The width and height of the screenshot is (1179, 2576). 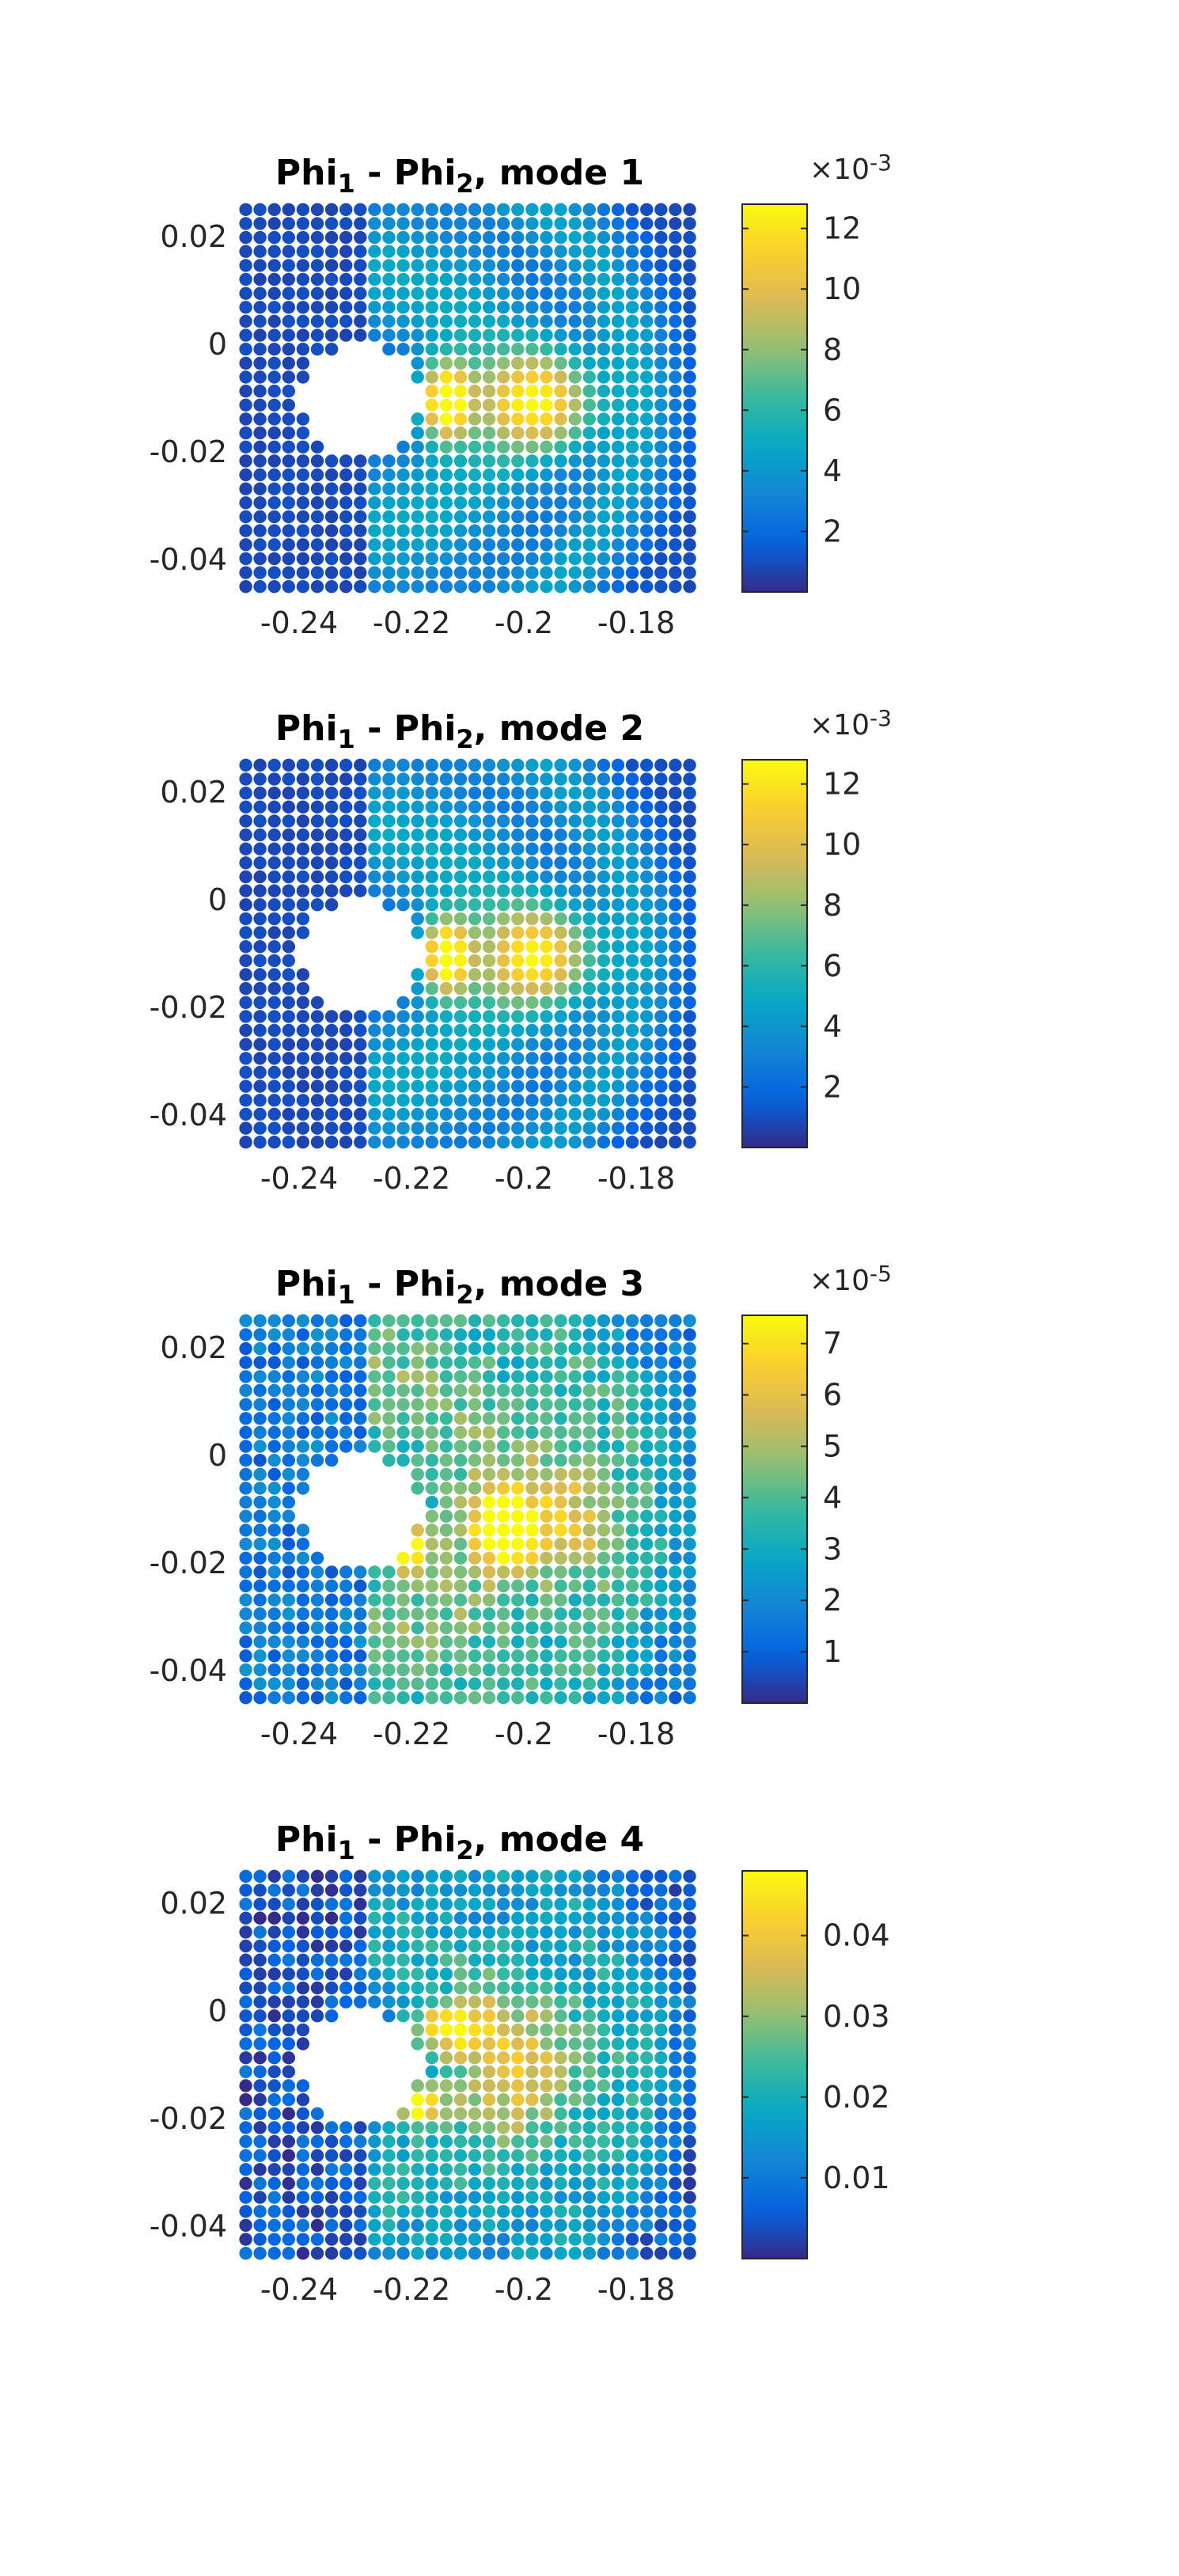 I want to click on y-tick-label: 0.02, so click(x=193, y=1903).